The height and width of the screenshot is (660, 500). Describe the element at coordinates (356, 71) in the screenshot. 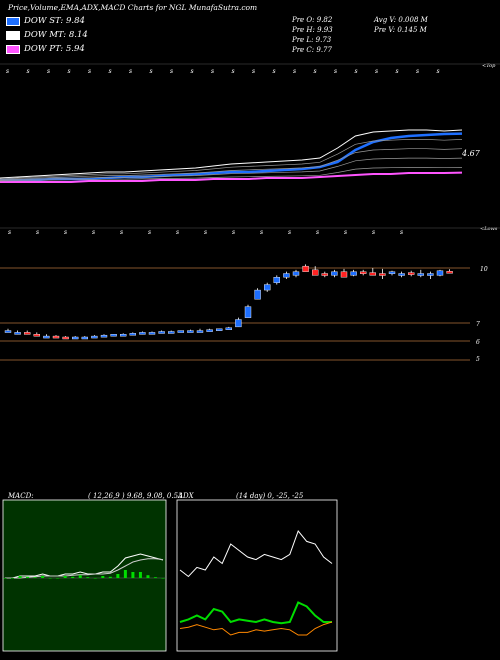

I see `top-date-label-17: s` at that location.